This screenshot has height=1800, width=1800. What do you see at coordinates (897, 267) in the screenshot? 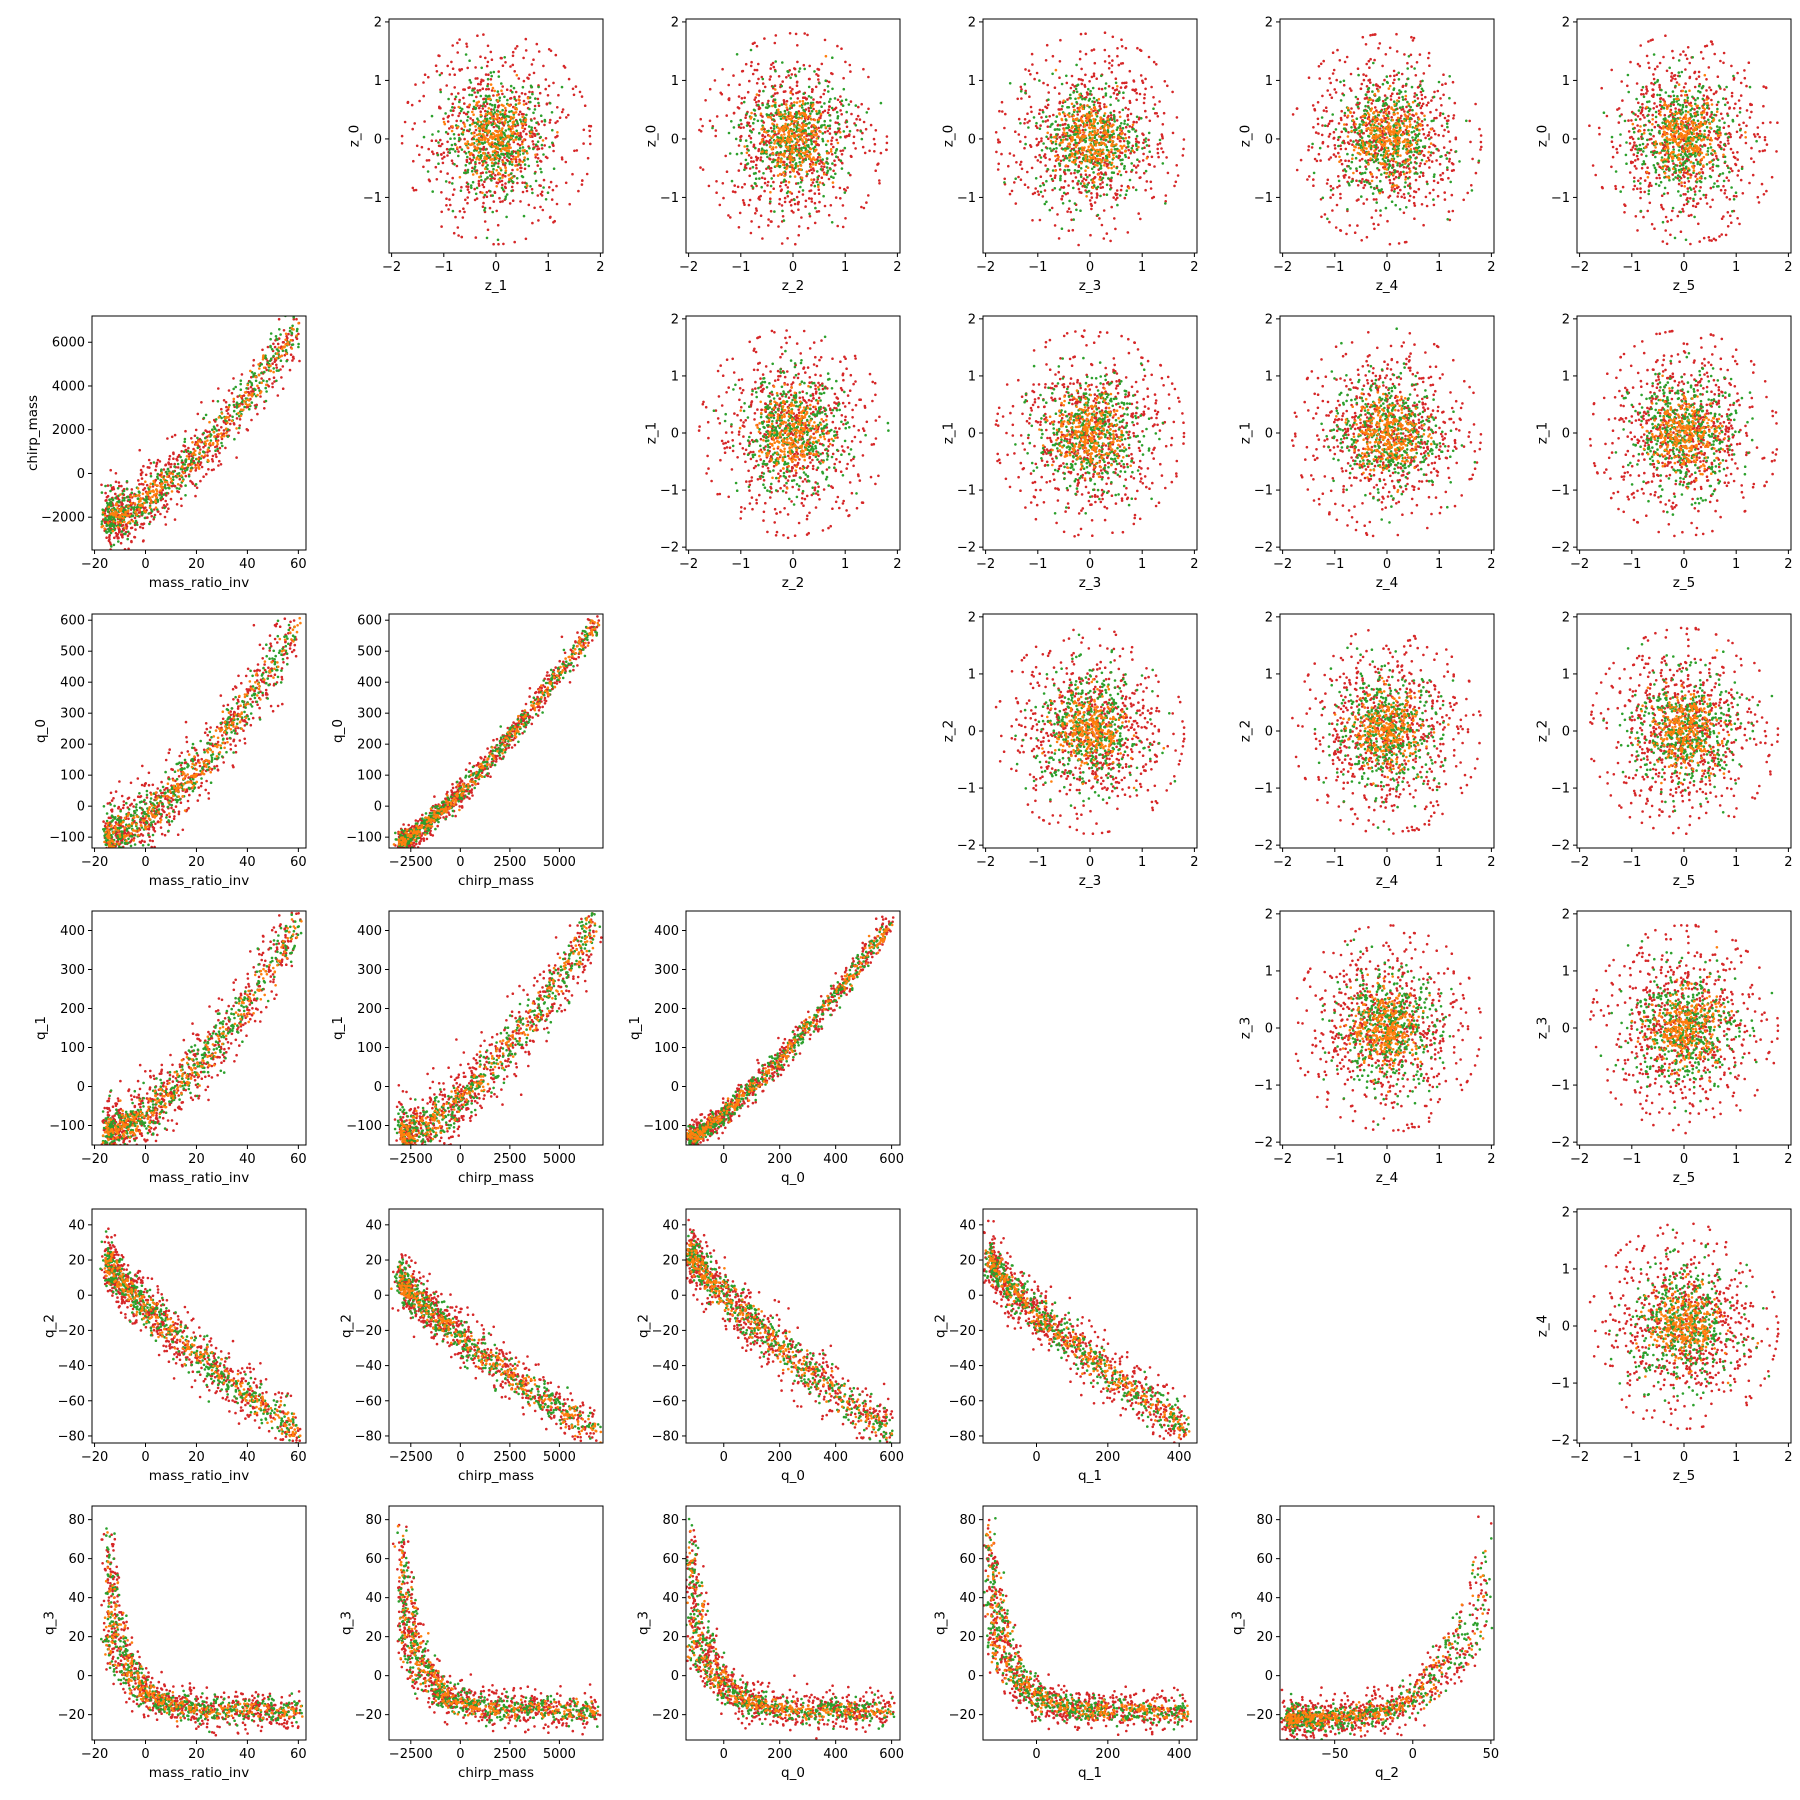
I see `x-tick-label: 2` at bounding box center [897, 267].